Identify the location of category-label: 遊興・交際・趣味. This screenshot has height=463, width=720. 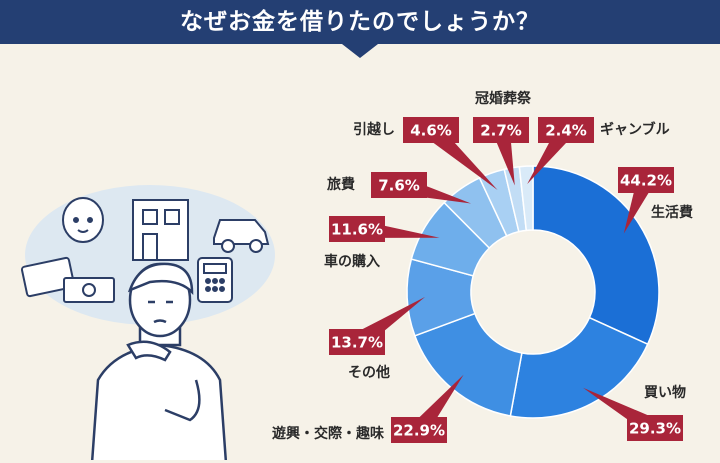
(328, 433).